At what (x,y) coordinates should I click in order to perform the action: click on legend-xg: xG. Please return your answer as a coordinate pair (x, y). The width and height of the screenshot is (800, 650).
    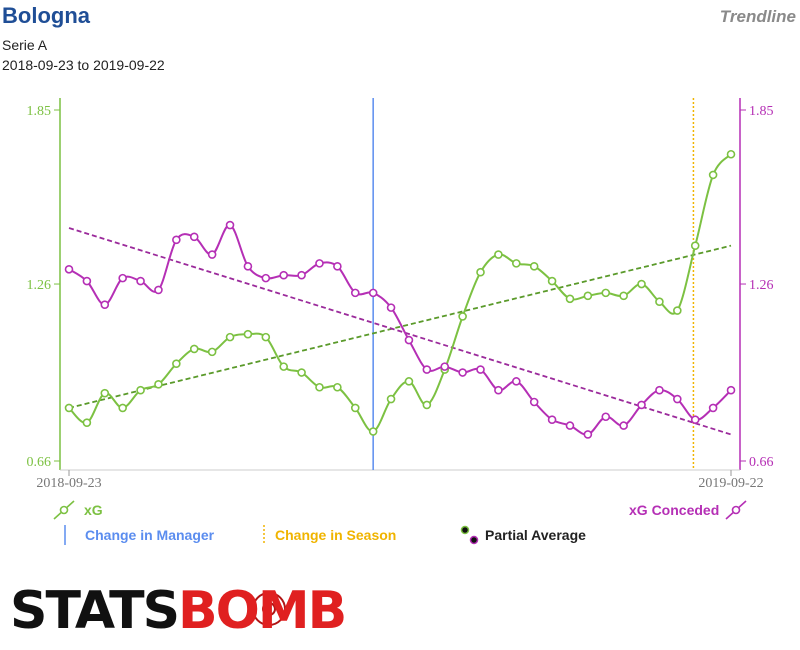
    Looking at the image, I should click on (93, 510).